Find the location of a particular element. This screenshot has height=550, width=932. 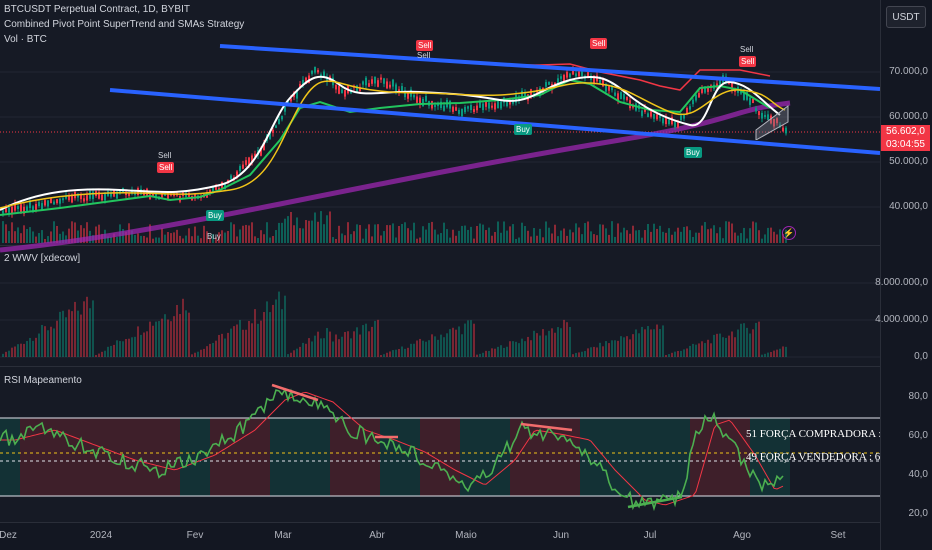

price-tick: 40.000,0 is located at coordinates (908, 206).